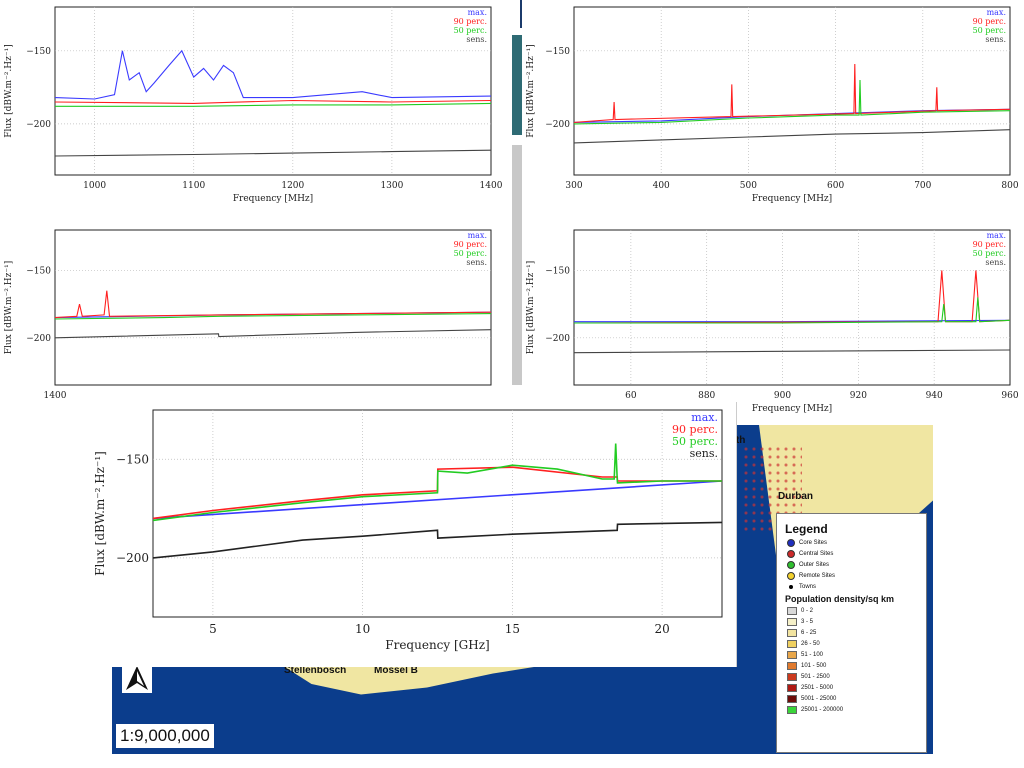  What do you see at coordinates (856, 553) in the screenshot?
I see `legend-site-item: Central Sites` at bounding box center [856, 553].